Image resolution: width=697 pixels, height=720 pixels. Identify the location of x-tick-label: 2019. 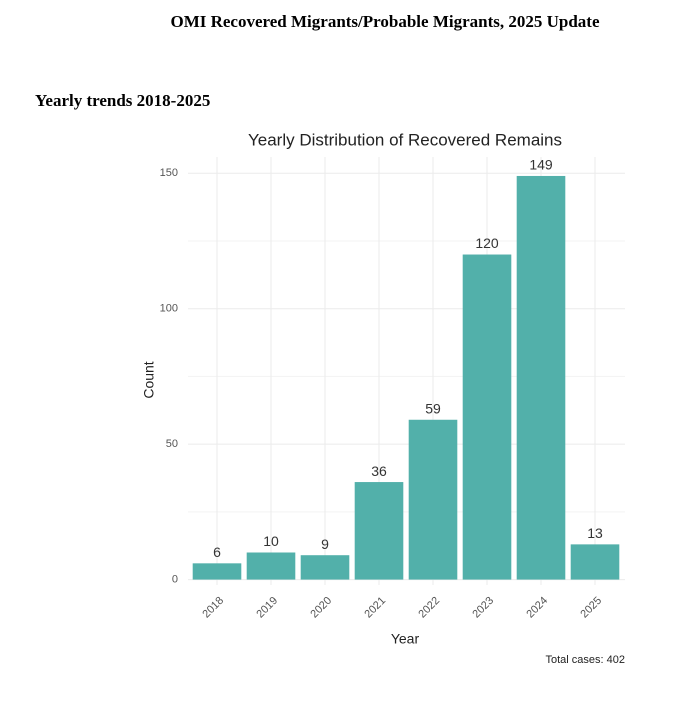
(267, 608).